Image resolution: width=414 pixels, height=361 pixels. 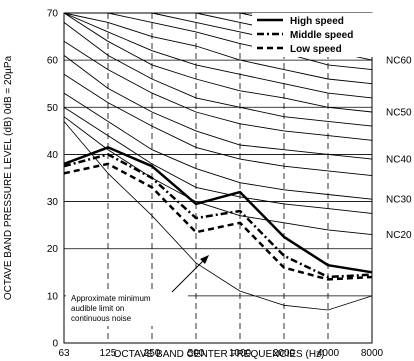 What do you see at coordinates (240, 353) in the screenshot?
I see `x-tick-label-1000: 1000` at bounding box center [240, 353].